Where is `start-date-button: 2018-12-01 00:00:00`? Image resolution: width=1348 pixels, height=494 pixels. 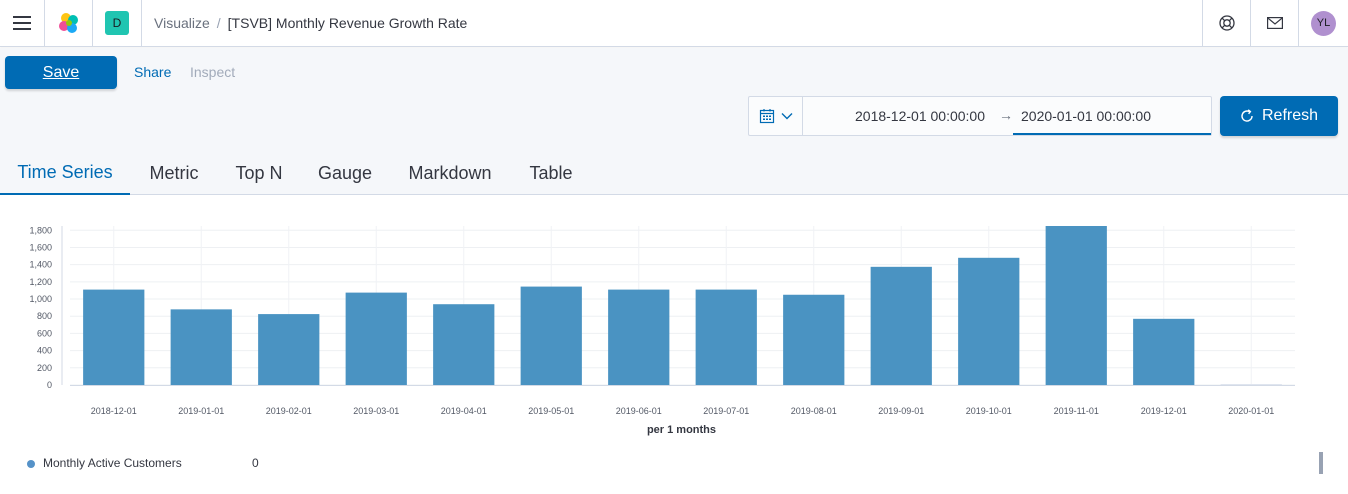
start-date-button: 2018-12-01 00:00:00 is located at coordinates (920, 116).